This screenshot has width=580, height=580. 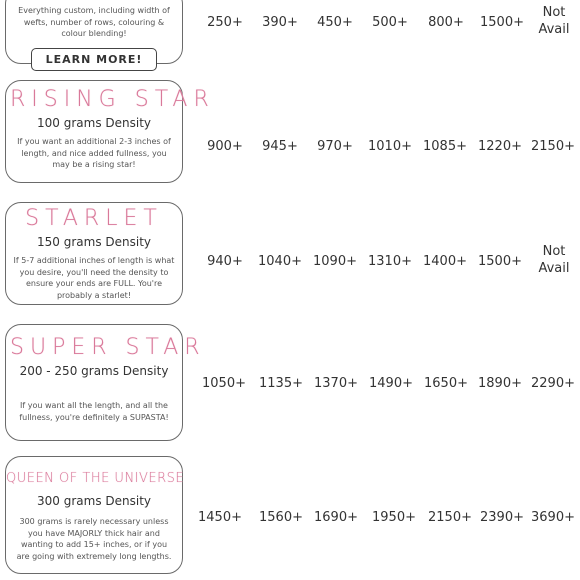 I want to click on price-cell: 1050+, so click(x=224, y=383).